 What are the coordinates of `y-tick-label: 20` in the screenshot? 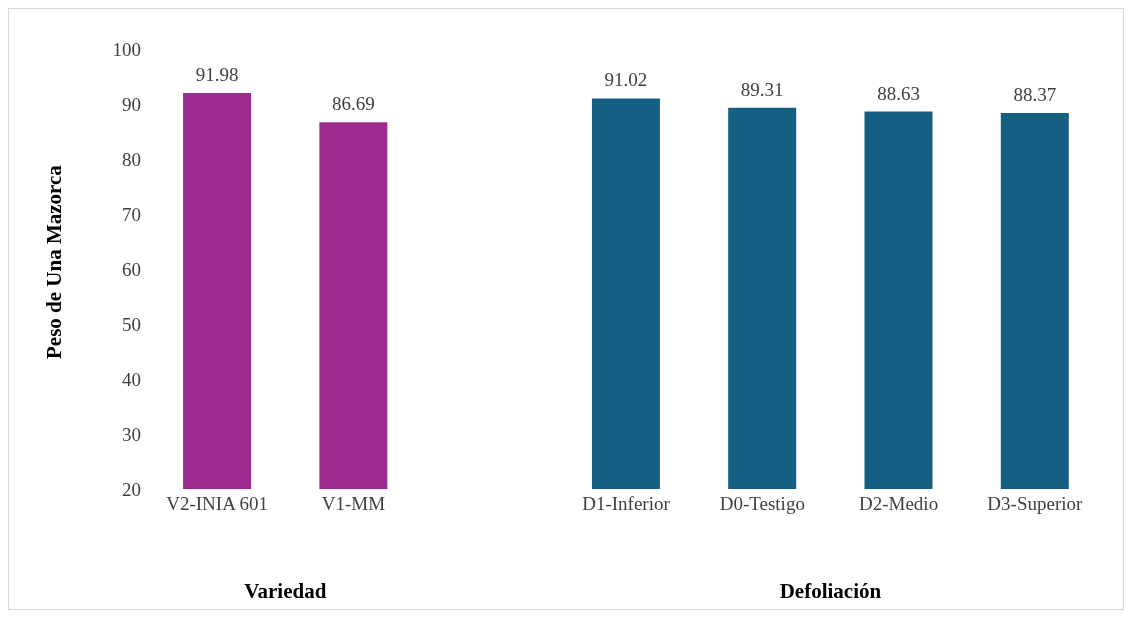 It's located at (131, 489).